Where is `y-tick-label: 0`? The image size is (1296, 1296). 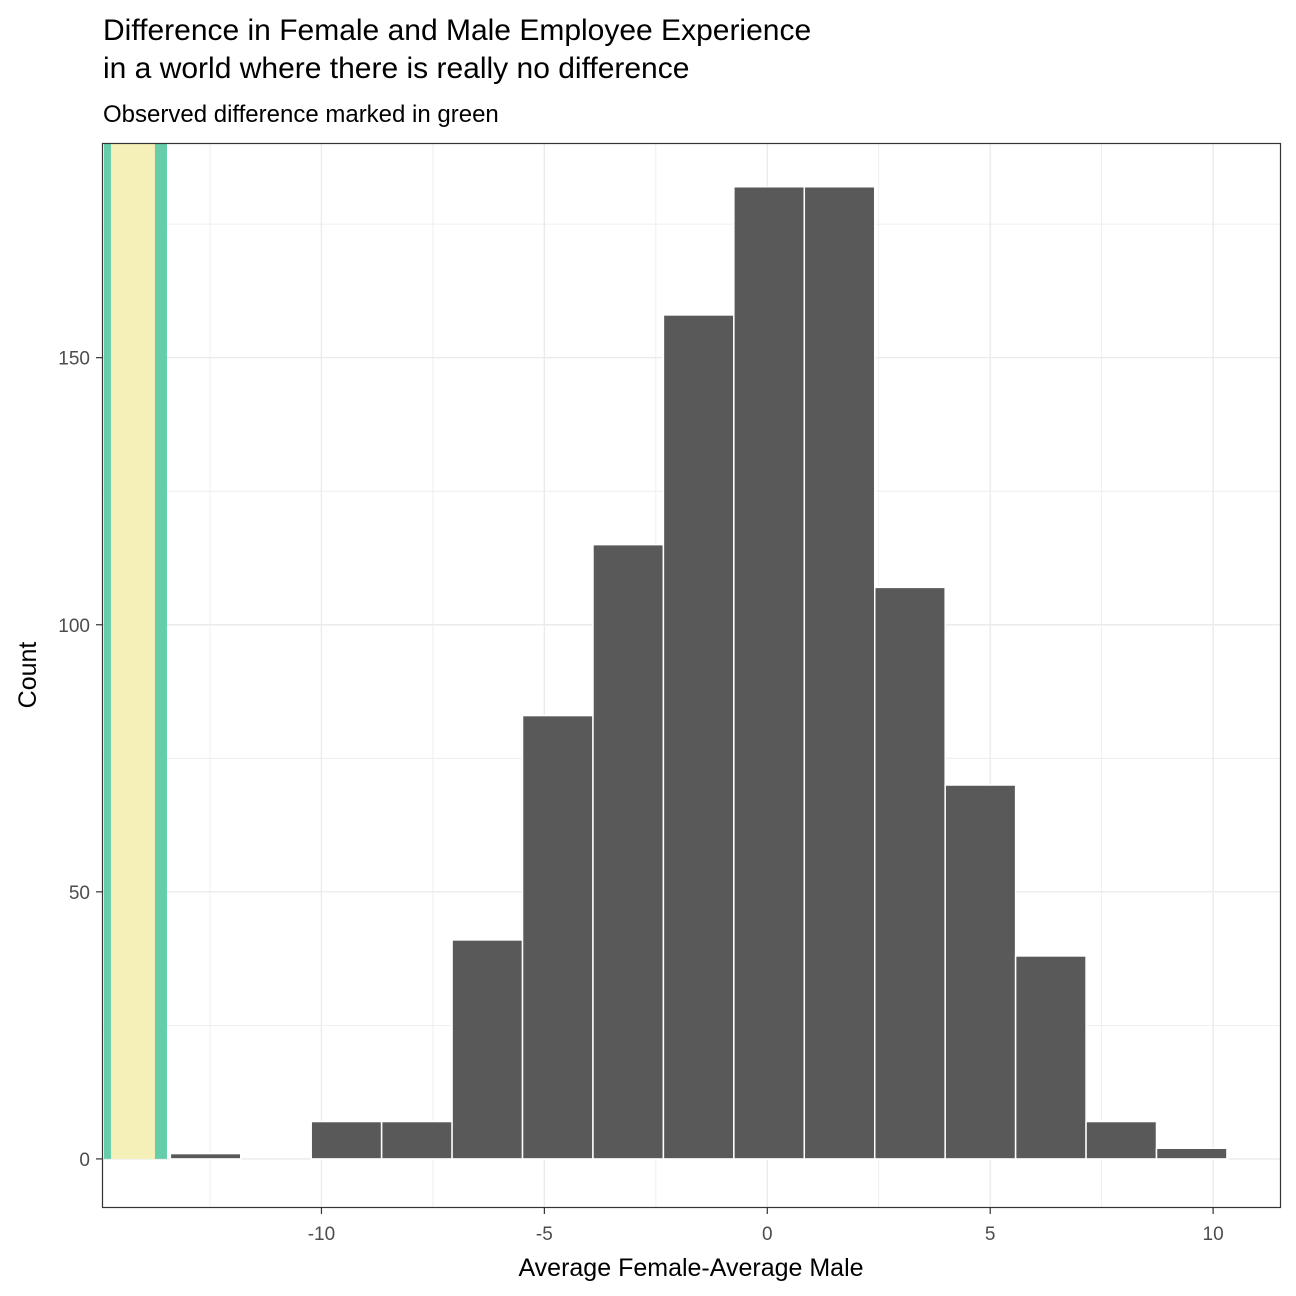 y-tick-label: 0 is located at coordinates (84, 1160).